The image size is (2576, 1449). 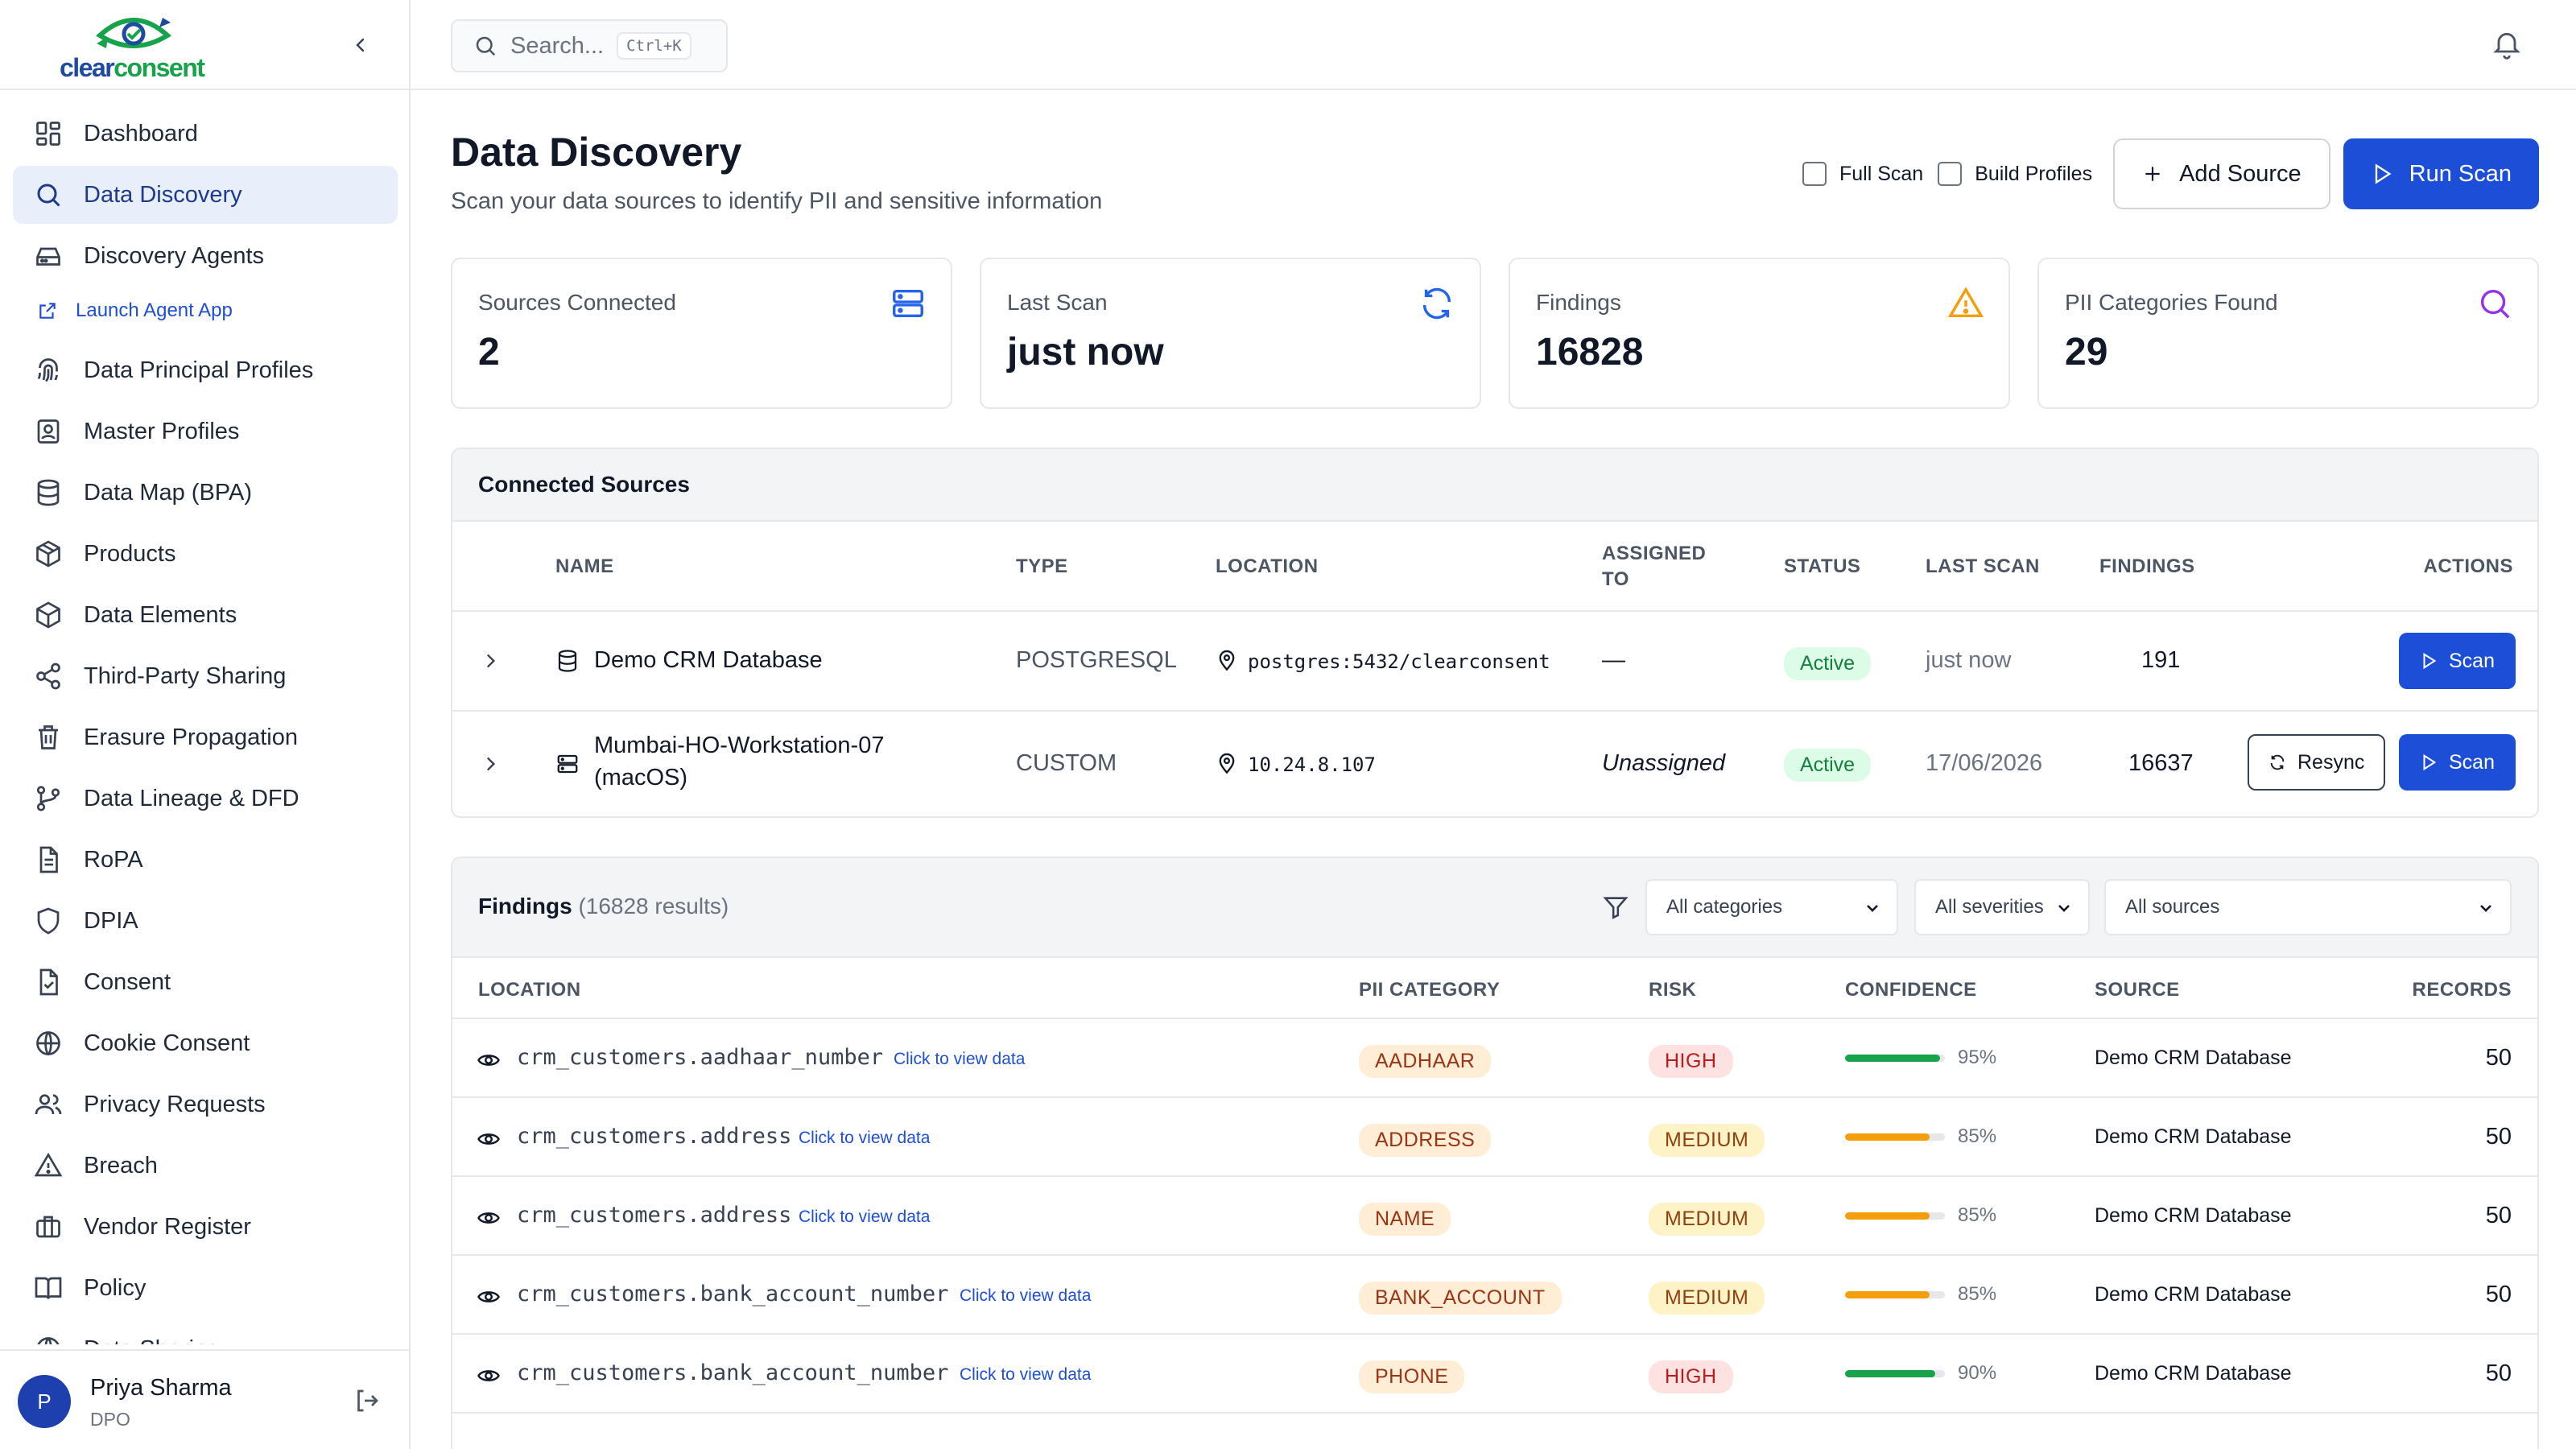 What do you see at coordinates (2468, 566) in the screenshot?
I see `column-header-actions: ACTIONS` at bounding box center [2468, 566].